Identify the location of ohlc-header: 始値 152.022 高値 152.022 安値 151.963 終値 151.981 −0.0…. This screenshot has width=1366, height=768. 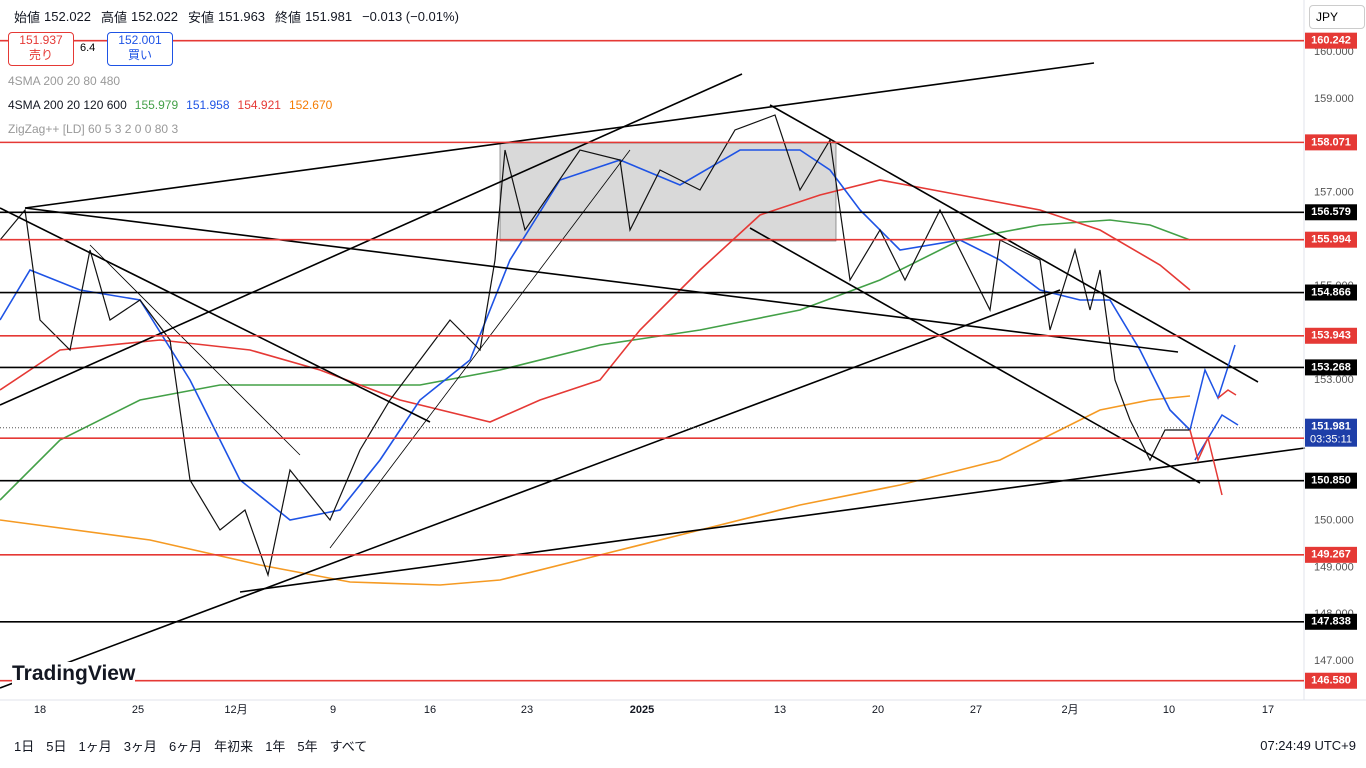
(236, 16).